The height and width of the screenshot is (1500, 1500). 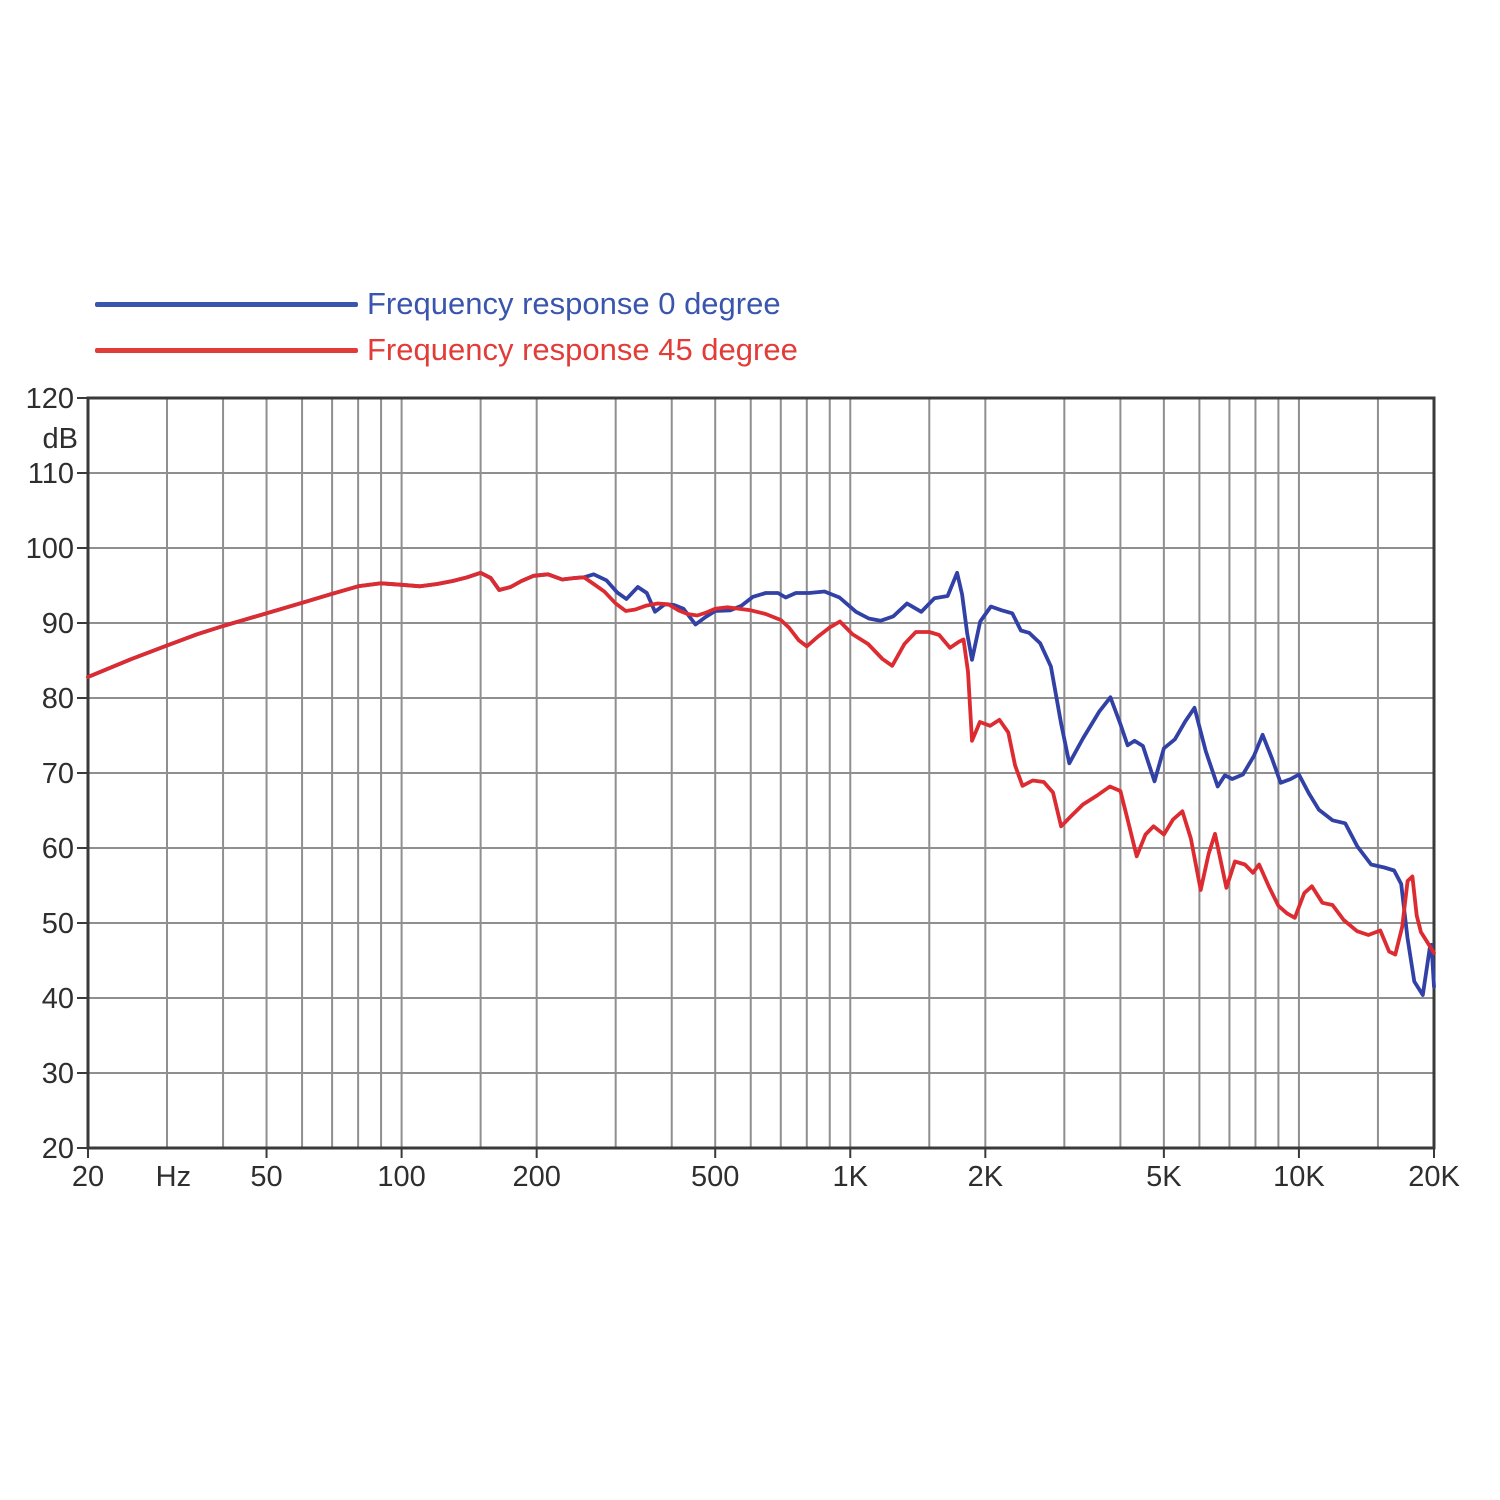 What do you see at coordinates (50, 399) in the screenshot?
I see `y-tick-label: 120` at bounding box center [50, 399].